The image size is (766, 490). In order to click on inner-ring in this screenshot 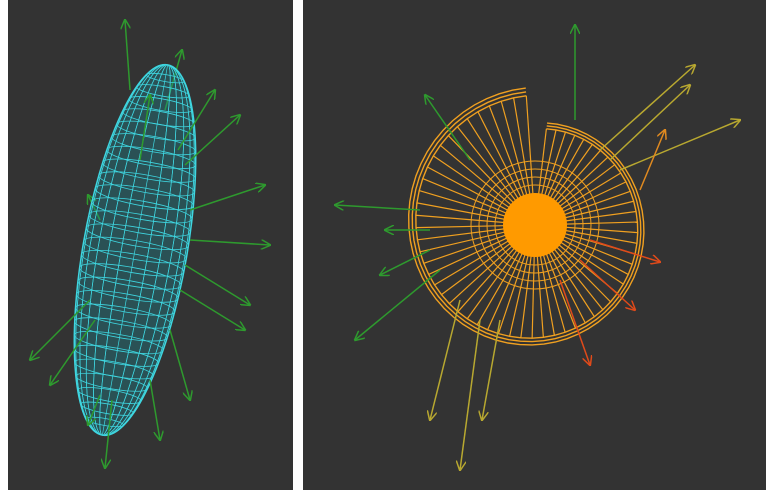, I will do `click(535, 225)`.